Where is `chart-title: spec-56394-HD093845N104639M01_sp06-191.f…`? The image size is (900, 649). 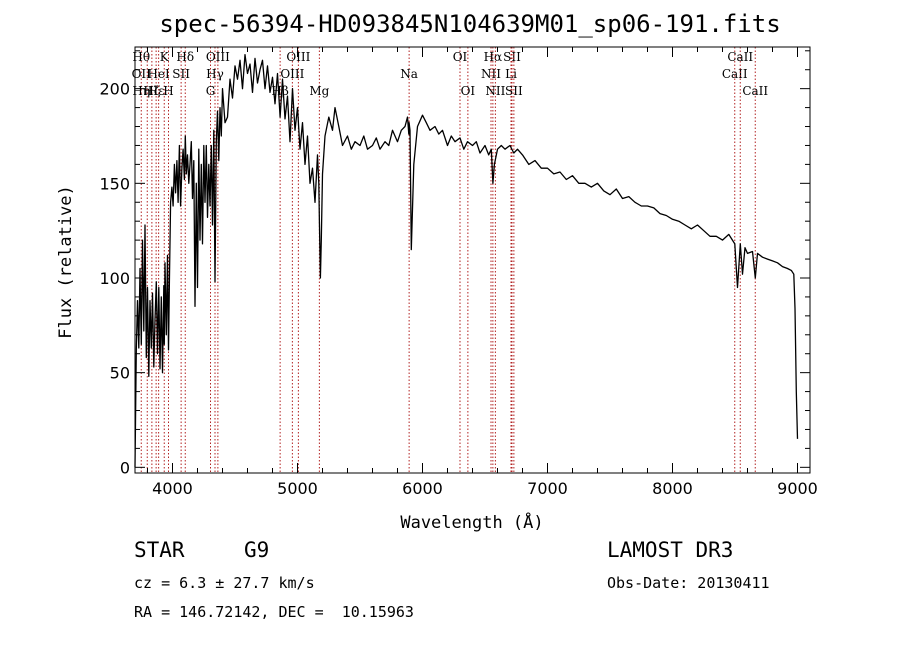
chart-title: spec-56394-HD093845N104639M01_sp06-191.f… is located at coordinates (469, 24).